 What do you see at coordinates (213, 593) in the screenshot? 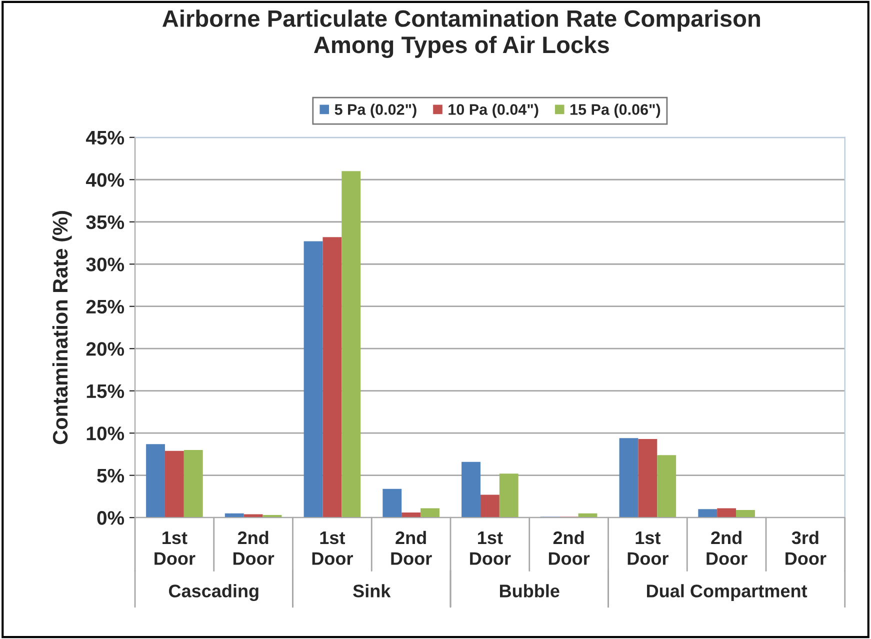
I see `text: Cascading` at bounding box center [213, 593].